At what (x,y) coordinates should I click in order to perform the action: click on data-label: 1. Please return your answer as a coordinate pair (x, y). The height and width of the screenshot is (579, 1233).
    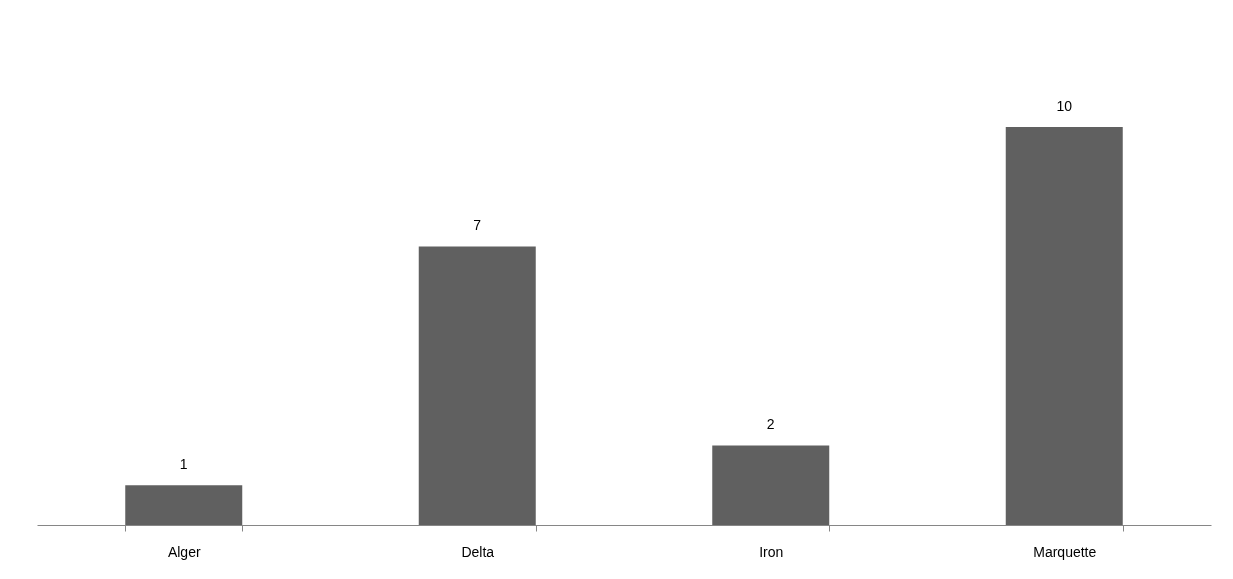
    Looking at the image, I should click on (183, 464).